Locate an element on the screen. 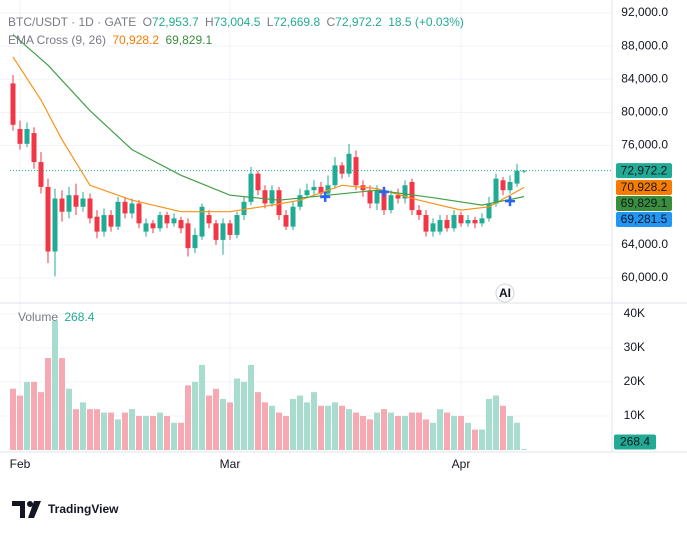 The width and height of the screenshot is (687, 539). ai-button-circle is located at coordinates (505, 293).